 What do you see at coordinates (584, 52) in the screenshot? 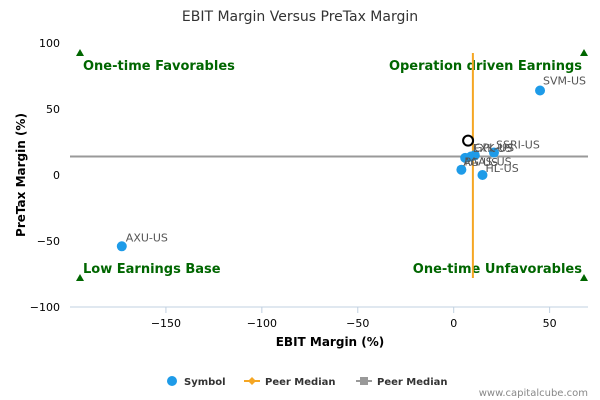
I see `triangle-marker-top-right` at bounding box center [584, 52].